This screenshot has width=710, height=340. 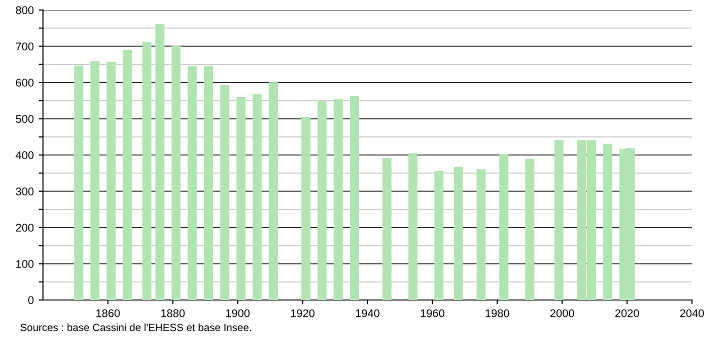 I want to click on x-tick-label: 2040, so click(x=692, y=313).